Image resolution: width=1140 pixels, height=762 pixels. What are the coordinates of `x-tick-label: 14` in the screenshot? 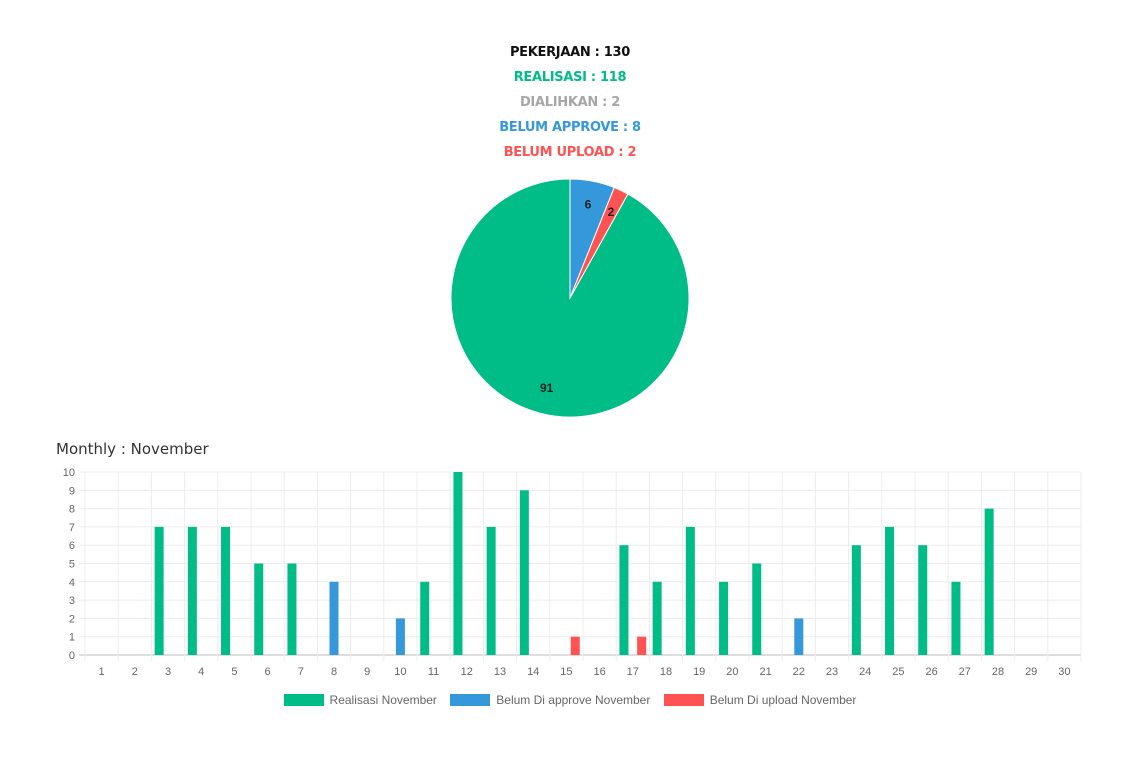 It's located at (533, 672).